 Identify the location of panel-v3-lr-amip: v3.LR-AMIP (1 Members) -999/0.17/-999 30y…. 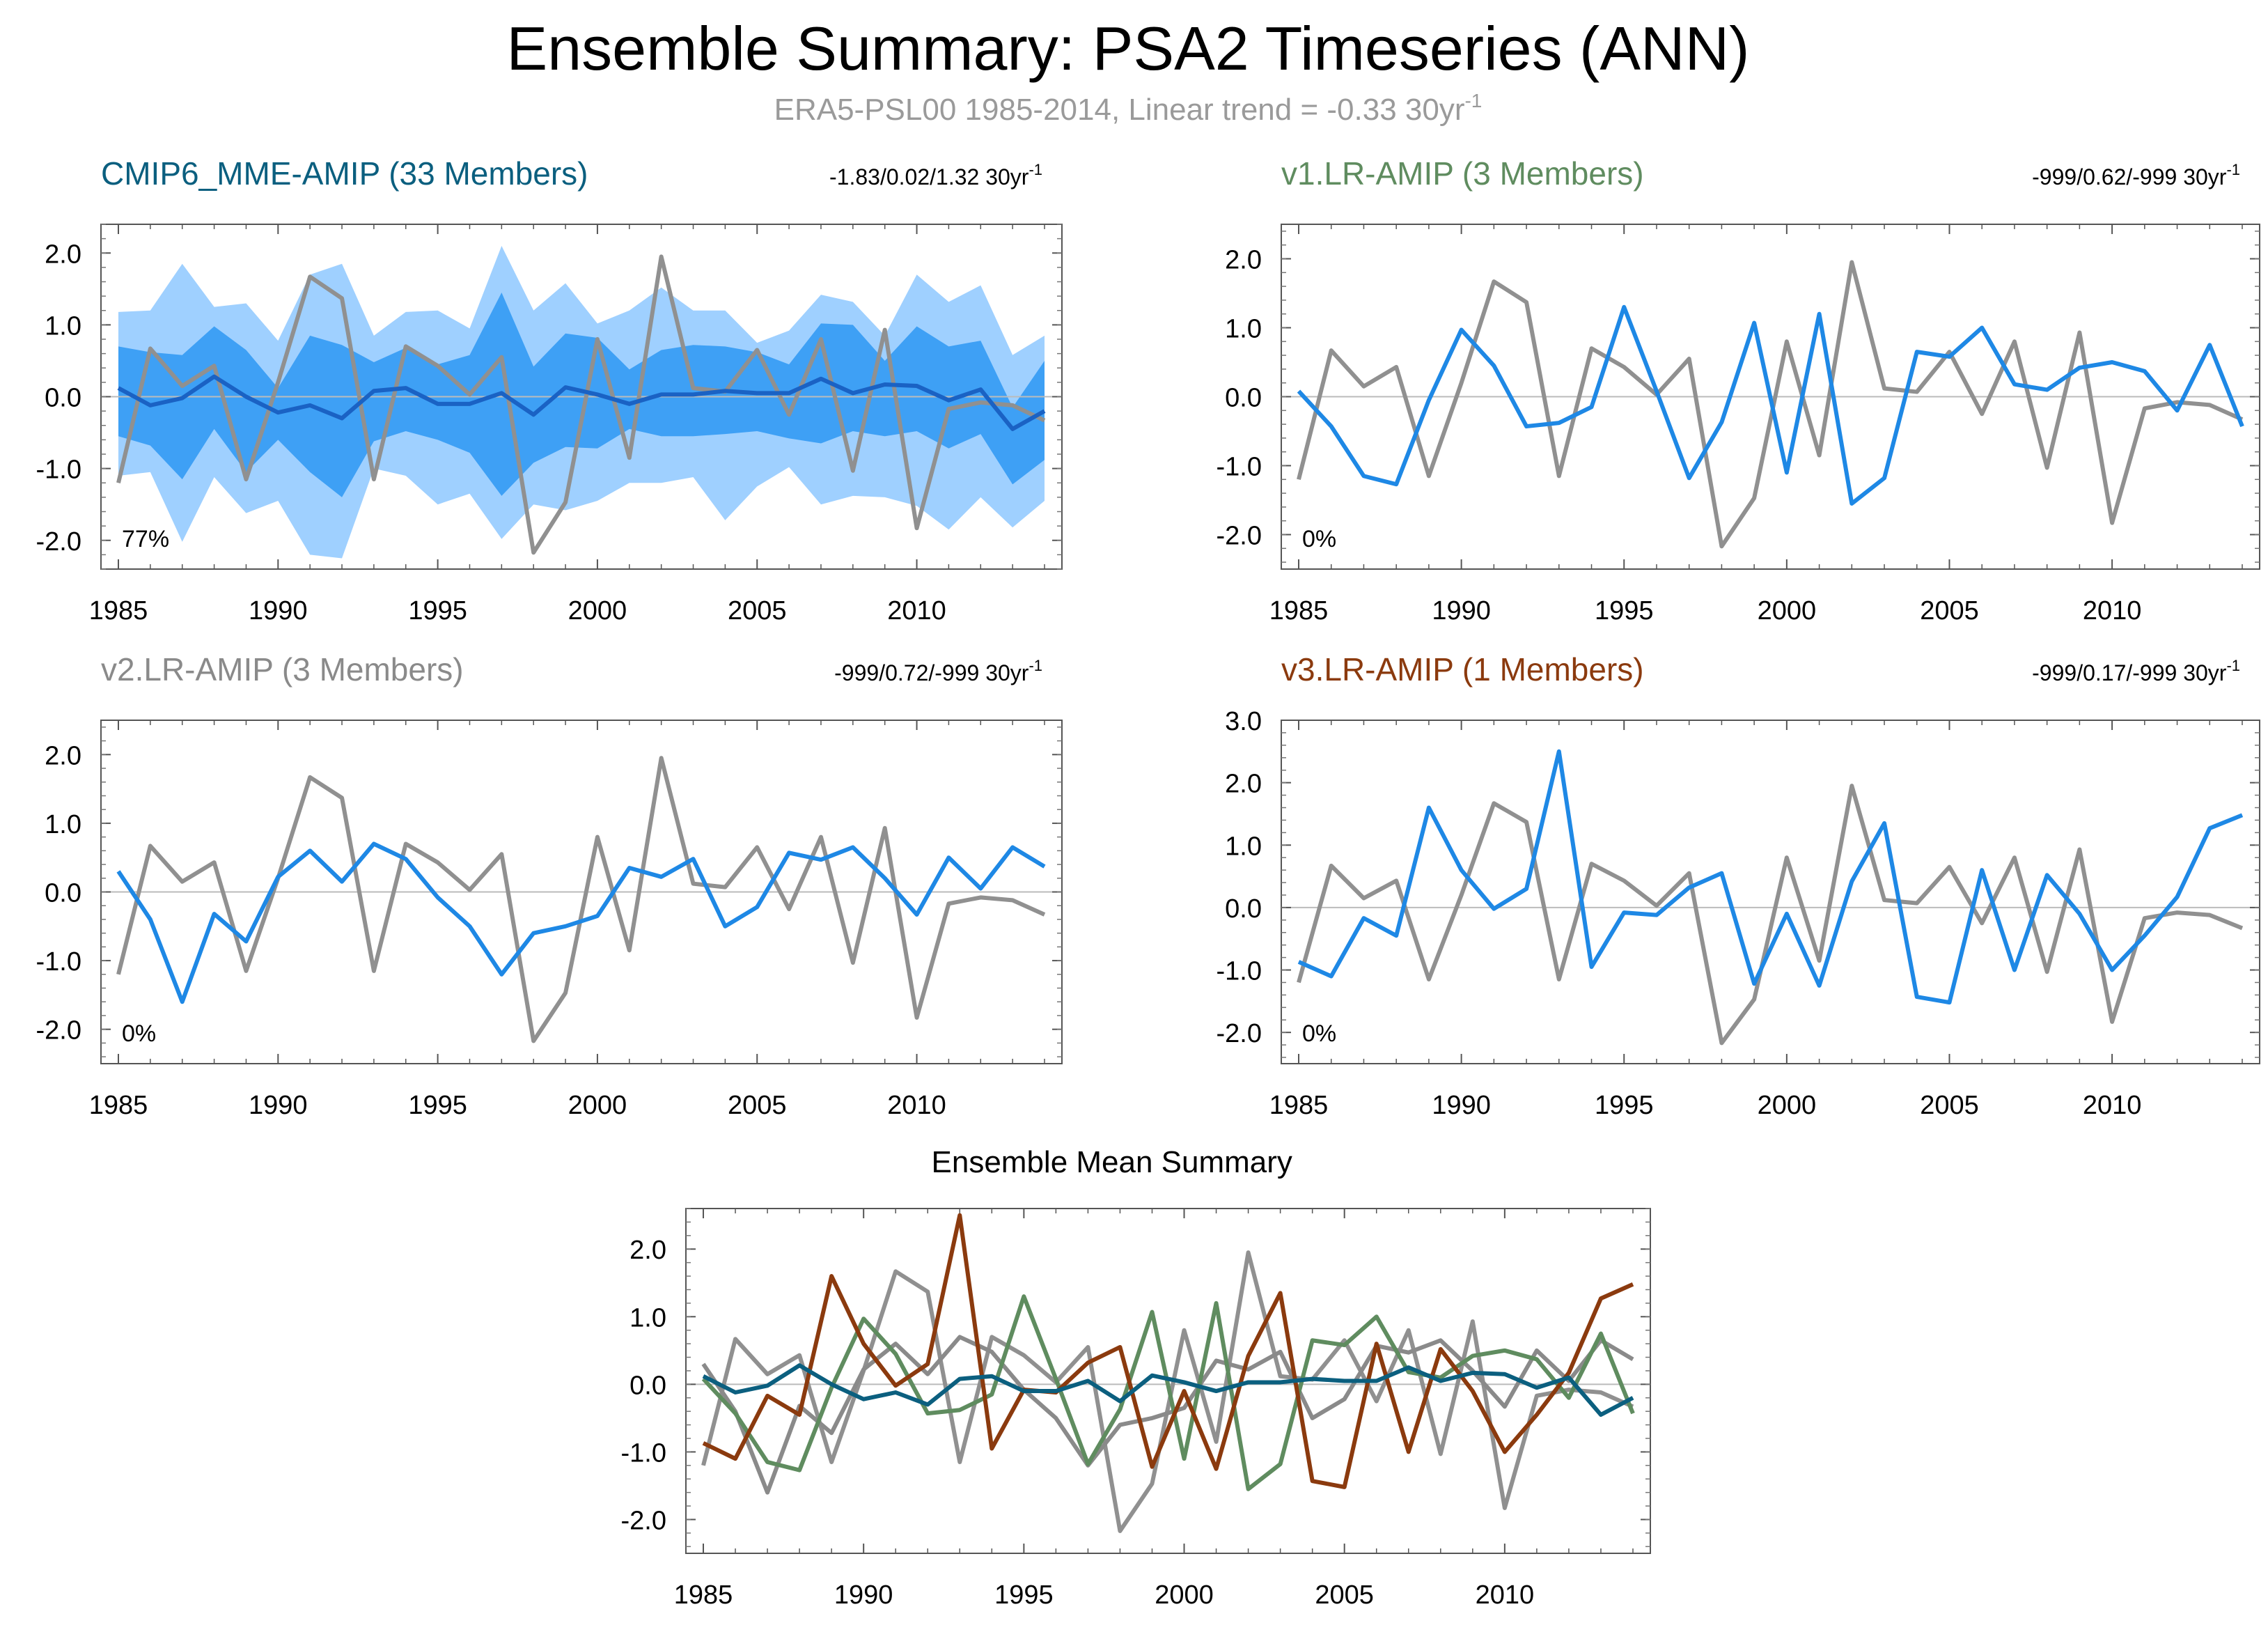
(1738, 885).